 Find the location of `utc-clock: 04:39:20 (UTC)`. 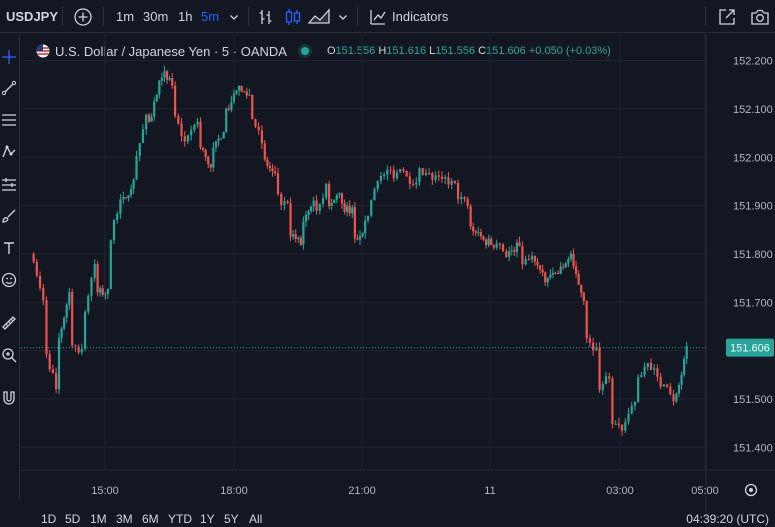

utc-clock: 04:39:20 (UTC) is located at coordinates (727, 519).